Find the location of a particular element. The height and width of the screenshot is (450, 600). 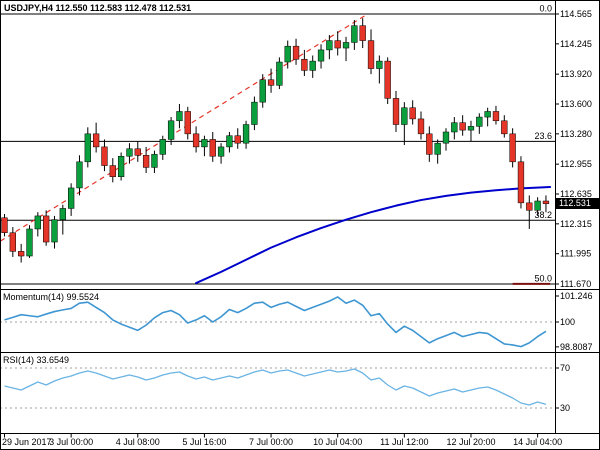

time-axis-label: 3 Jul 00:00 is located at coordinates (71, 442).